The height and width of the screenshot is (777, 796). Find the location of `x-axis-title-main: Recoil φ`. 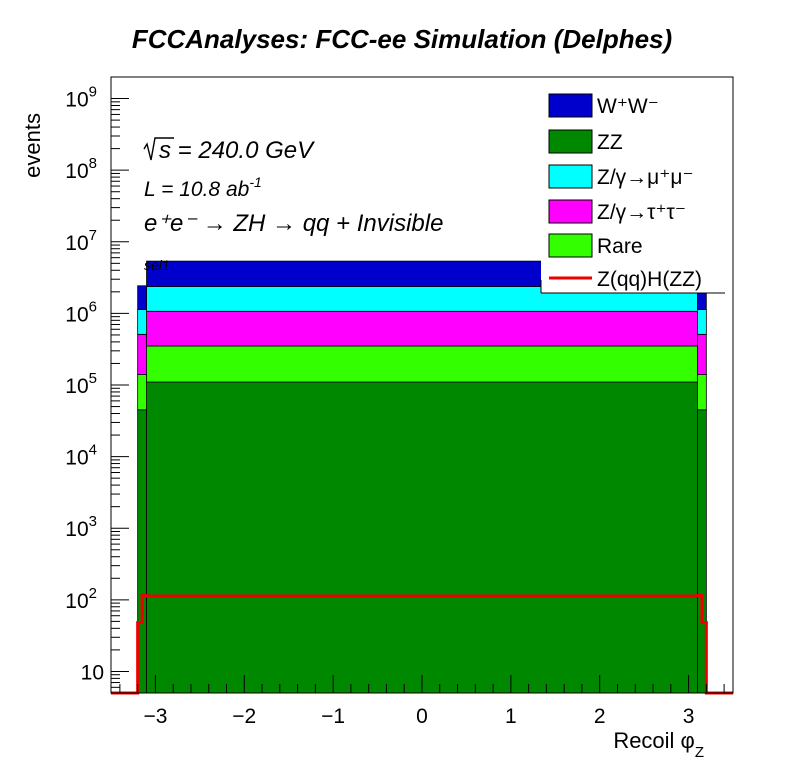

x-axis-title-main: Recoil φ is located at coordinates (654, 740).